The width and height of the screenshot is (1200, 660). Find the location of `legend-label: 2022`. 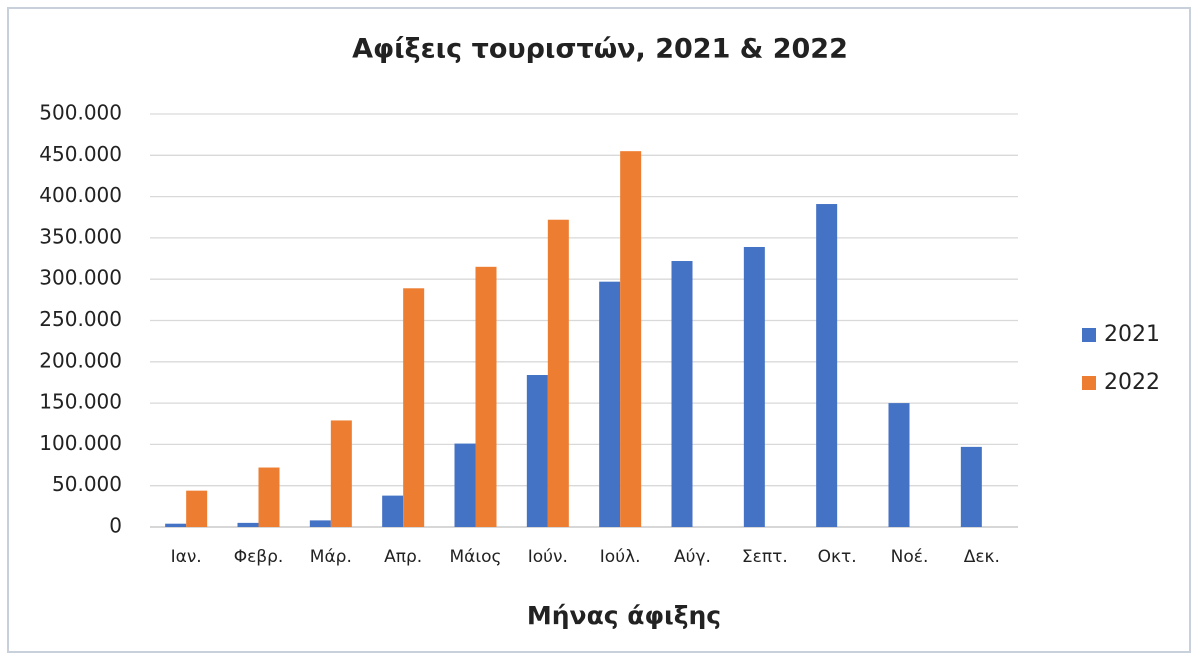

legend-label: 2022 is located at coordinates (1132, 382).